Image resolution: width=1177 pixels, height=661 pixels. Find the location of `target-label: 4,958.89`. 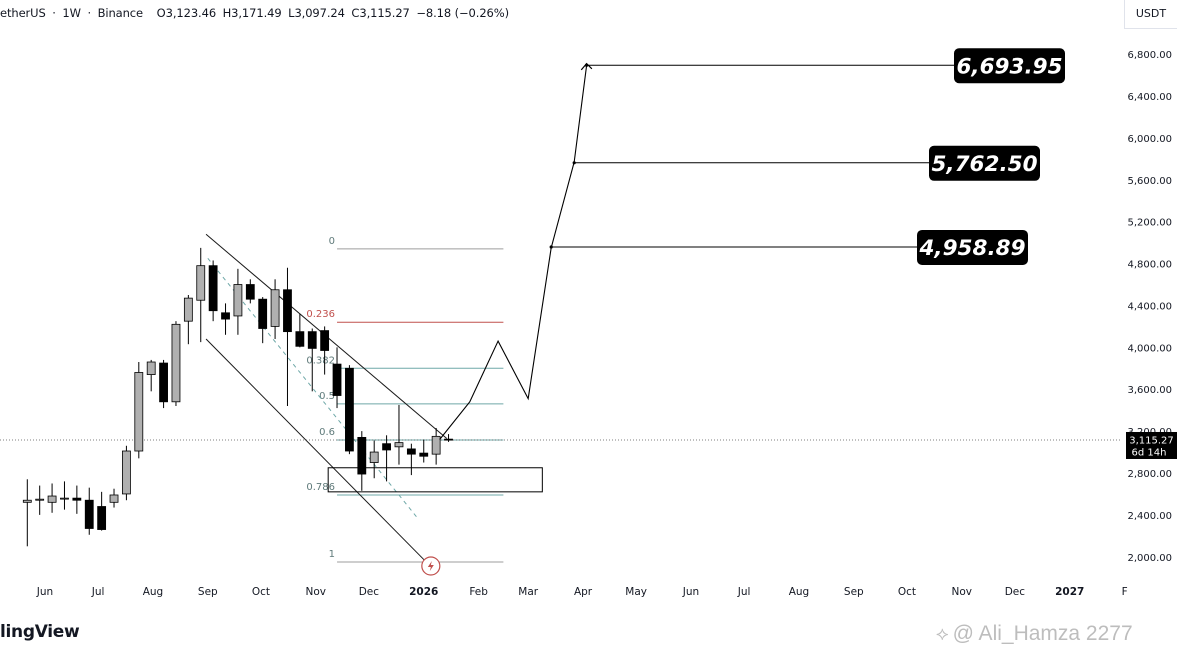

target-label: 4,958.89 is located at coordinates (971, 248).